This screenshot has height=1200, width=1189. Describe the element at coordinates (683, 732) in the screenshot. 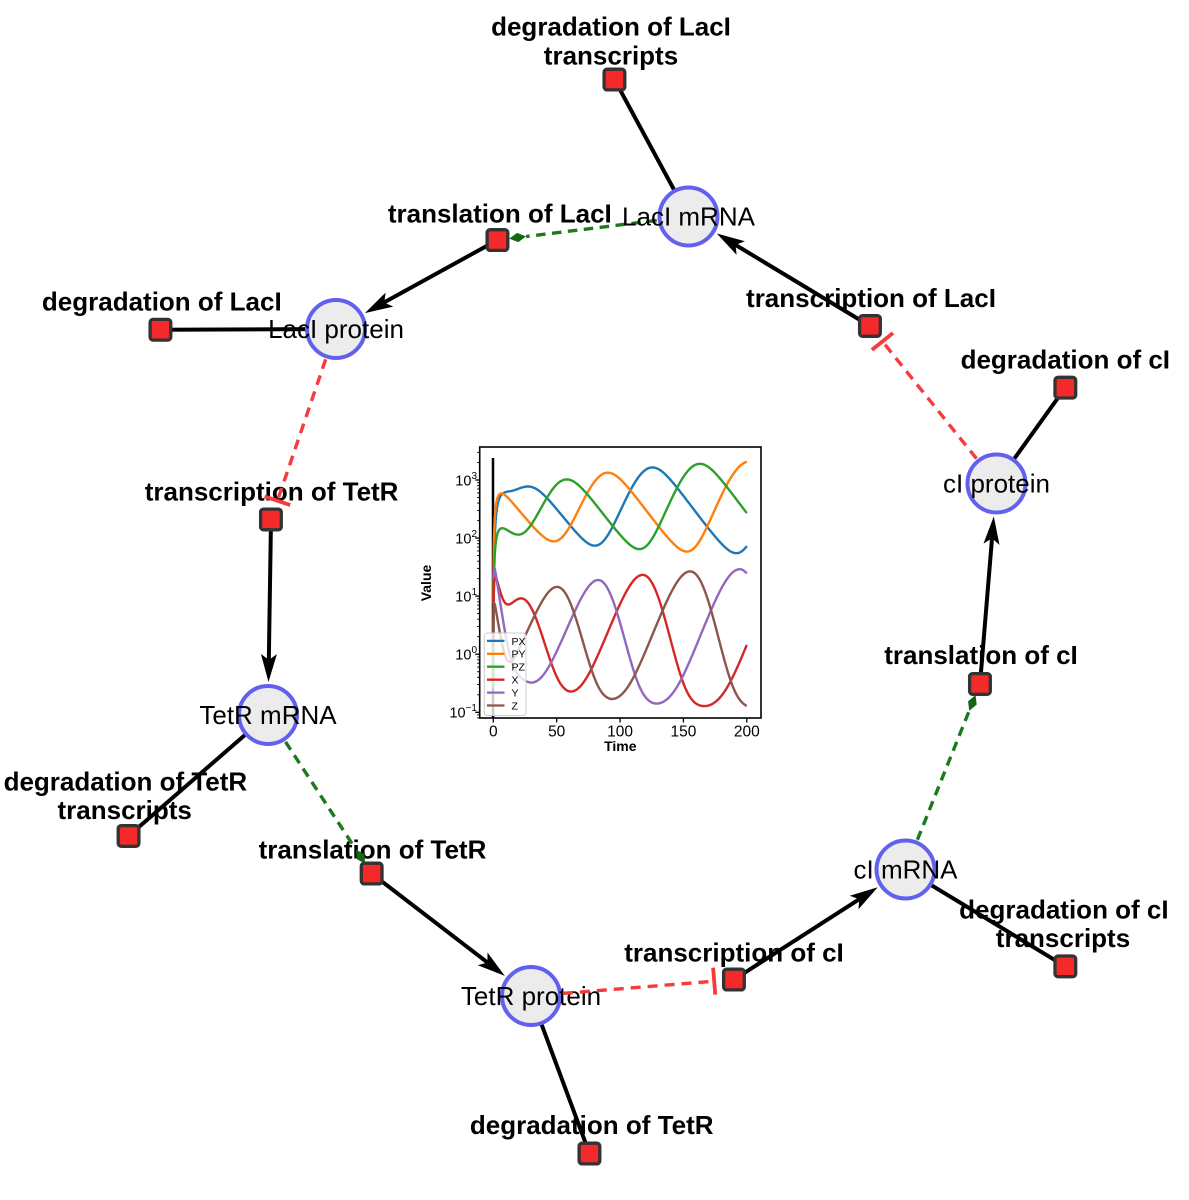

I see `svg-text: 150` at that location.